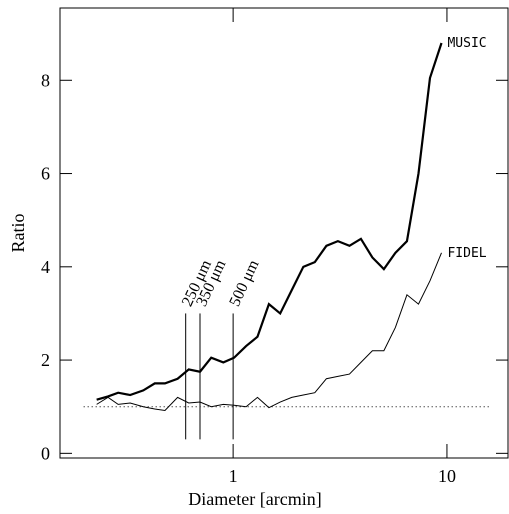 The height and width of the screenshot is (514, 509). What do you see at coordinates (18, 233) in the screenshot?
I see `y-axis-label: Ratio` at bounding box center [18, 233].